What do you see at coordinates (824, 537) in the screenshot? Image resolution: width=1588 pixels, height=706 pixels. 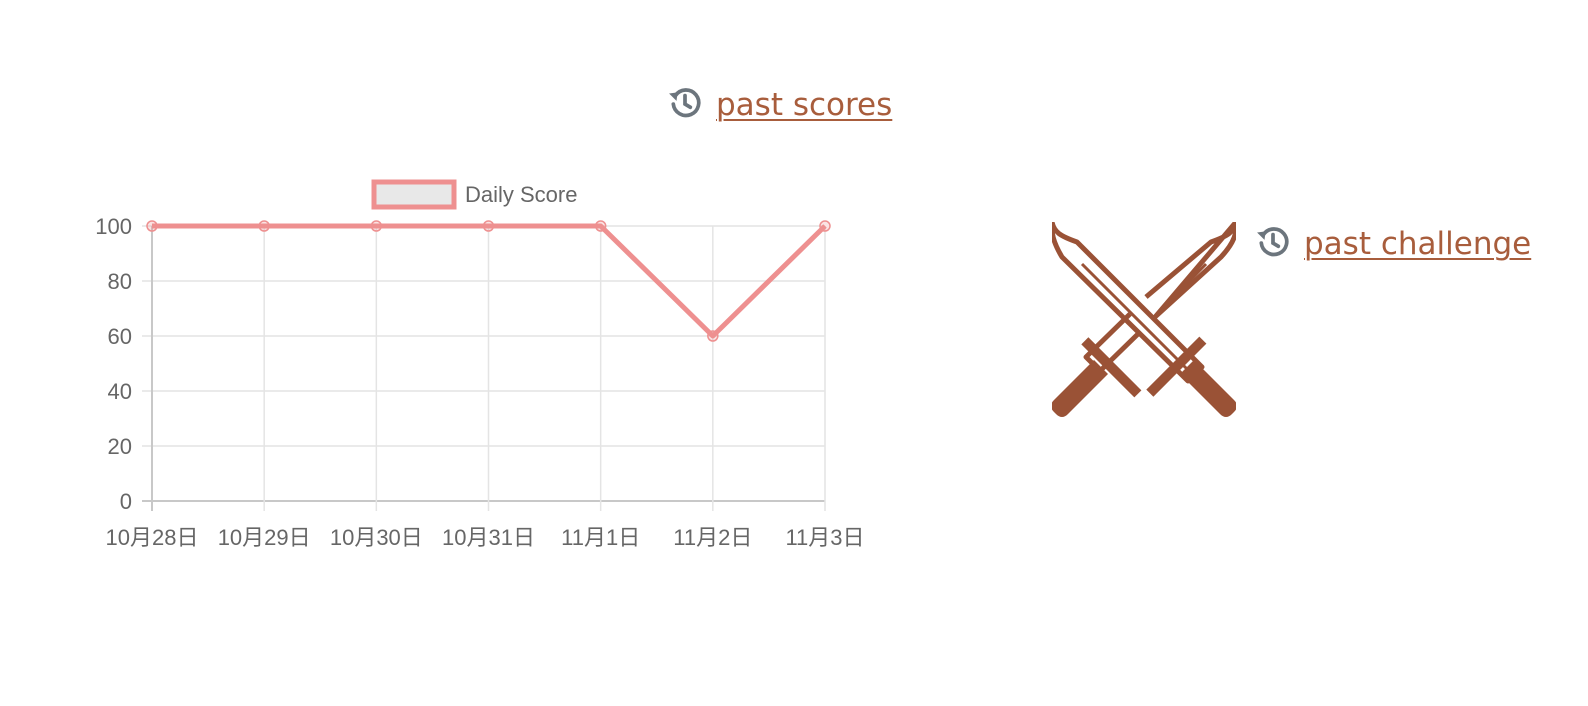 I see `x-tick-label: 11月3日` at bounding box center [824, 537].